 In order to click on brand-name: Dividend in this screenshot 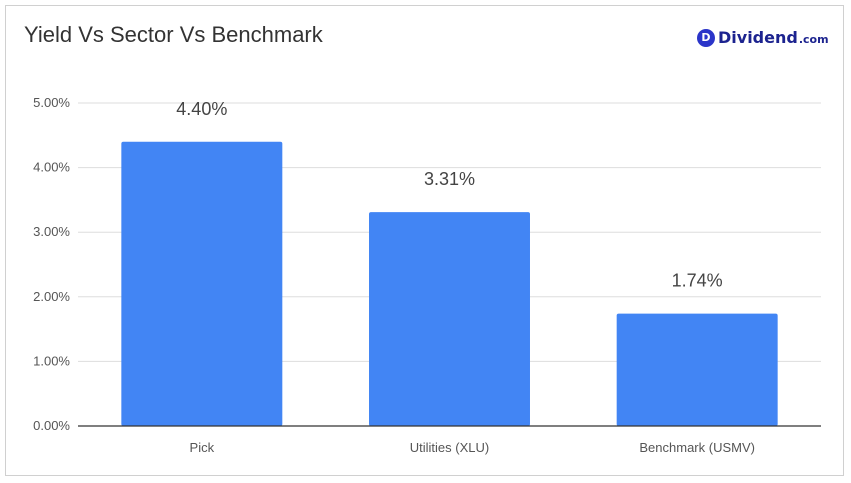, I will do `click(758, 37)`.